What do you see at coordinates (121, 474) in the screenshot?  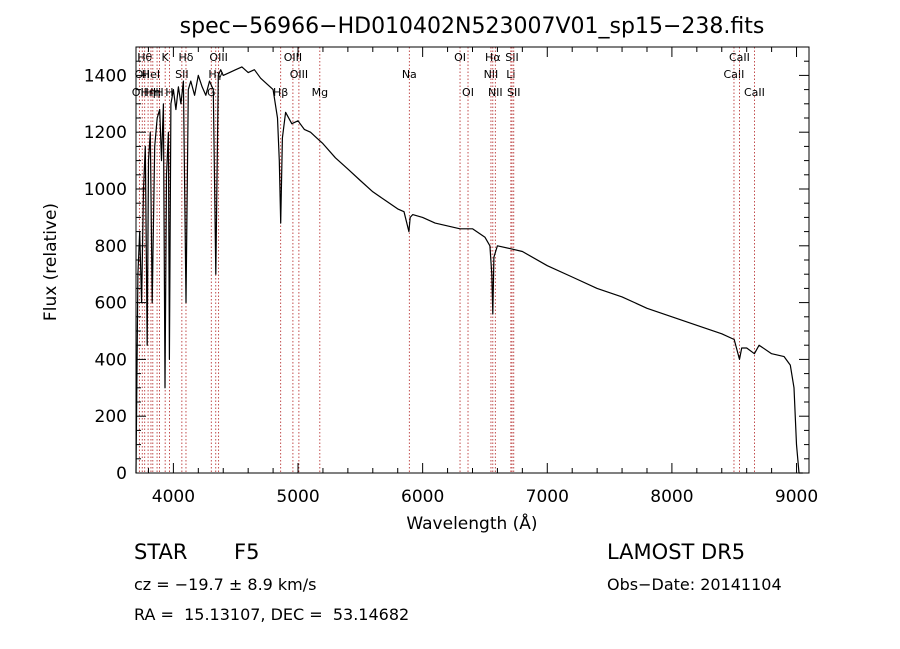 I see `y-tick-label: 0` at bounding box center [121, 474].